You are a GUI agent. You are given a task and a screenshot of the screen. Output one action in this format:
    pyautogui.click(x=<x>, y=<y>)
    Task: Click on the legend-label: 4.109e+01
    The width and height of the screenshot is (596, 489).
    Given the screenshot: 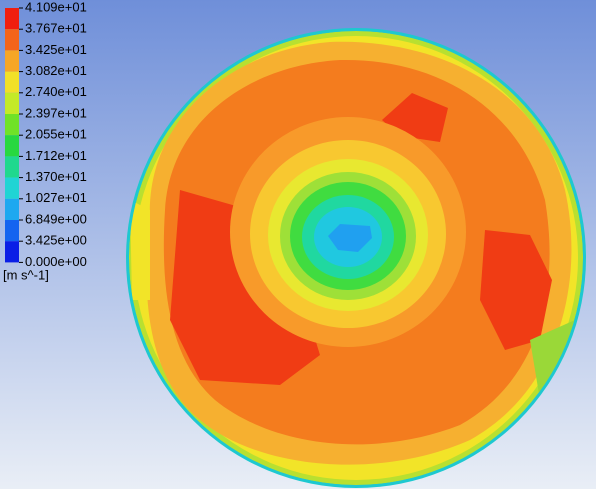 What is the action you would take?
    pyautogui.click(x=56, y=7)
    